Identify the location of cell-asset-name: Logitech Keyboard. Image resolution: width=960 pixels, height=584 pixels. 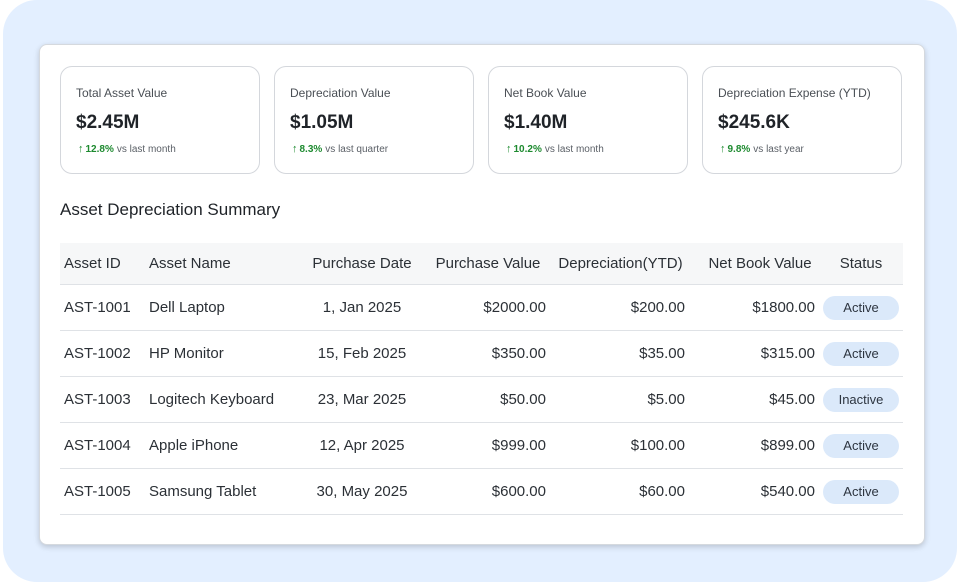
(212, 399).